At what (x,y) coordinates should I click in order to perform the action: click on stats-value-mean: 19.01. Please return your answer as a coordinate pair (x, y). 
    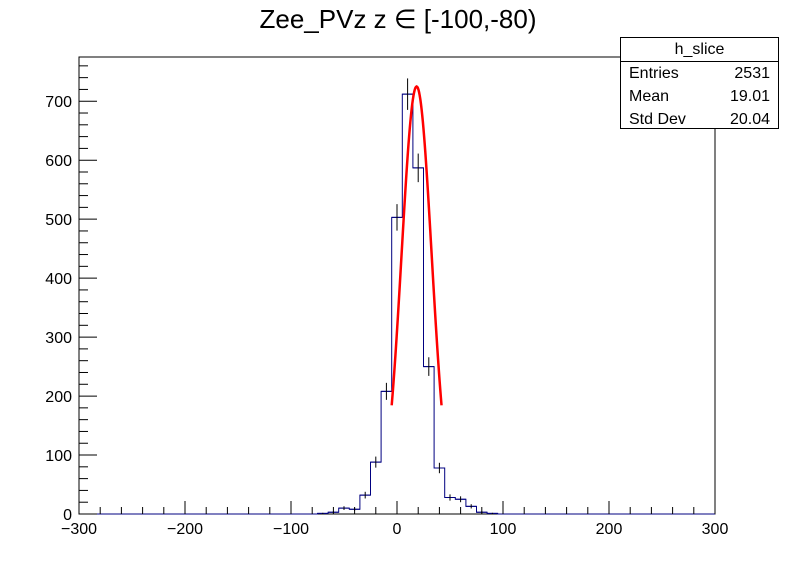
    Looking at the image, I should click on (749, 96).